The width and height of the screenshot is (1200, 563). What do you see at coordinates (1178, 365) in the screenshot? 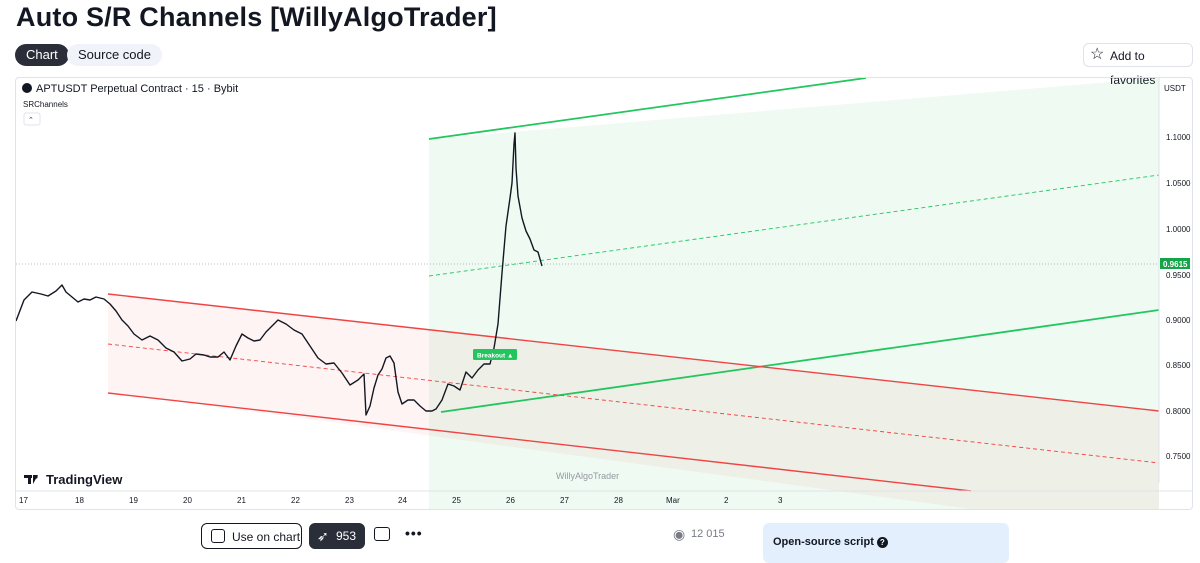
I see `y-tick: 0.8500` at bounding box center [1178, 365].